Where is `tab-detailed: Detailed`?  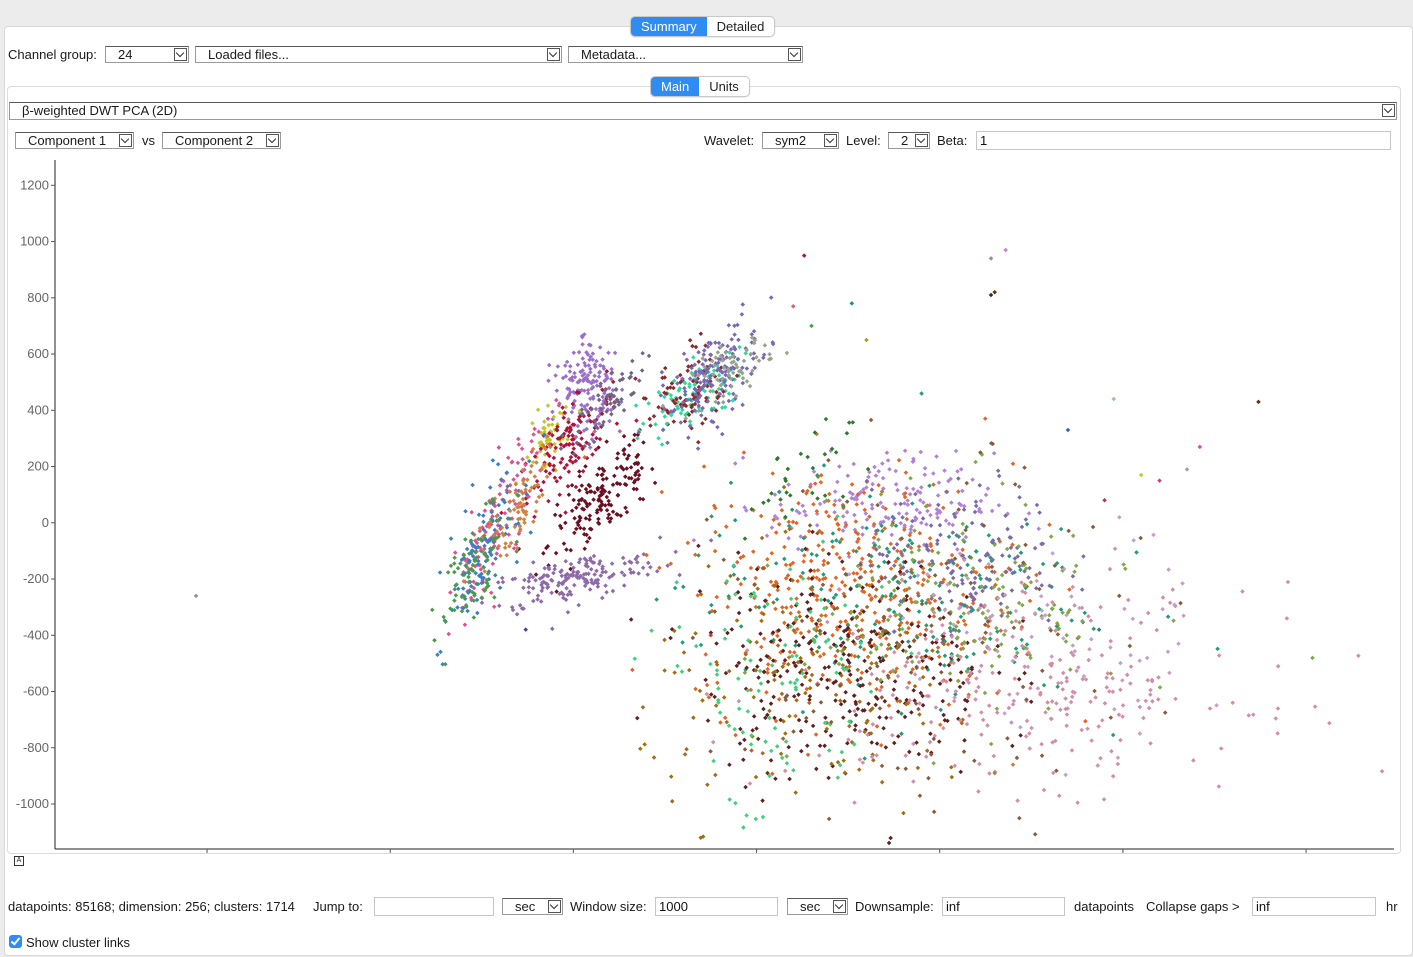 tab-detailed: Detailed is located at coordinates (740, 26).